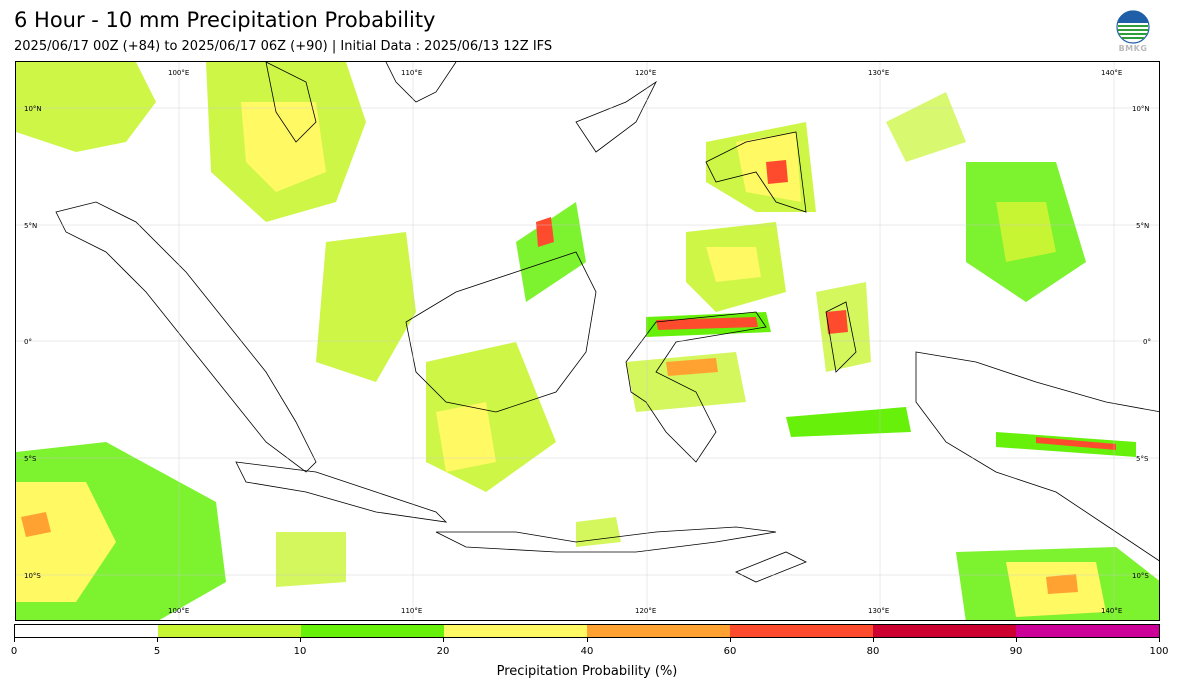  What do you see at coordinates (878, 611) in the screenshot?
I see `lon-label-bottom-130: 130°E` at bounding box center [878, 611].